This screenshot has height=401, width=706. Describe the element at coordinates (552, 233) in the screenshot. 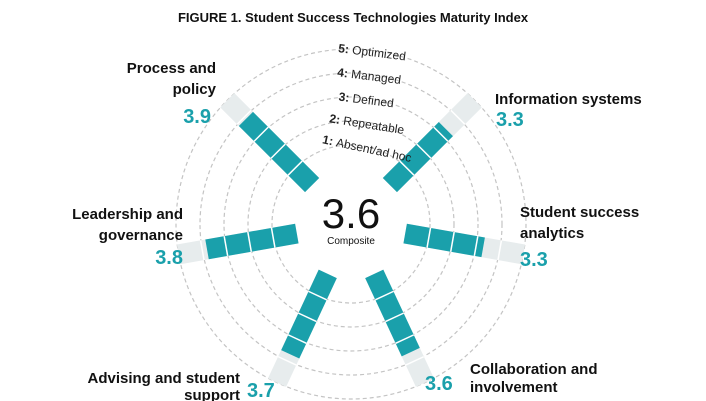

I see `category-name-line: analytics` at that location.